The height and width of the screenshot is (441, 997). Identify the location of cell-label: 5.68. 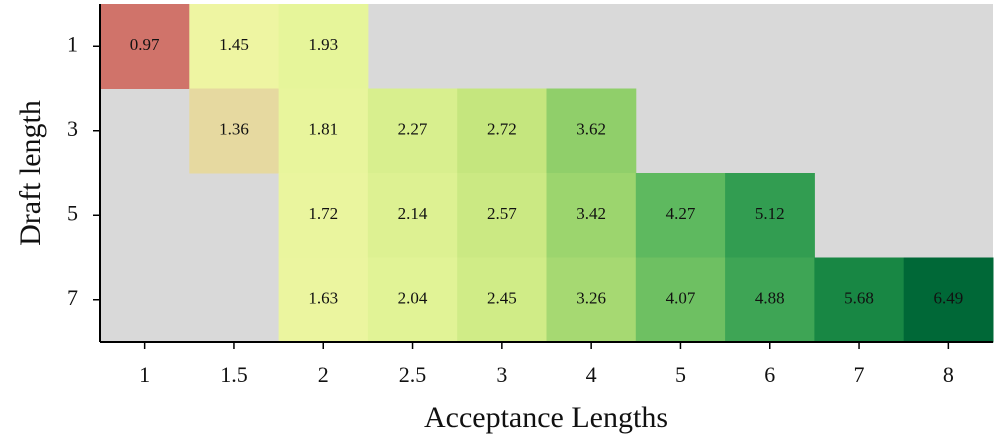
(859, 298).